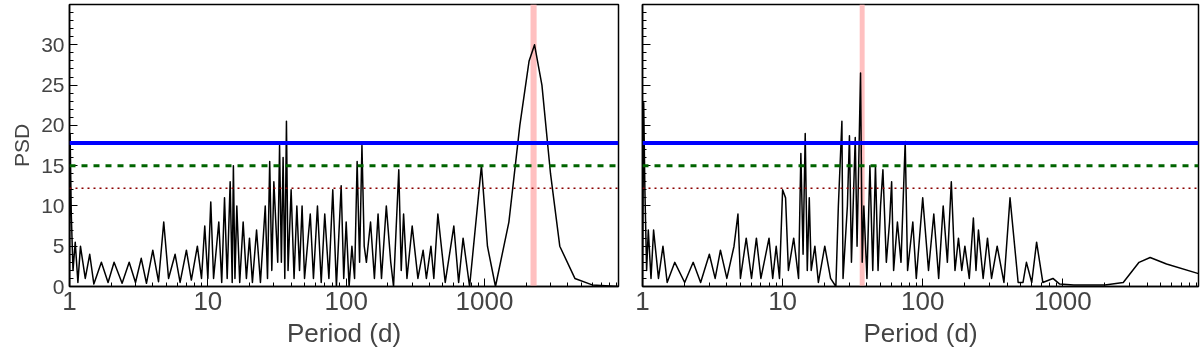  I want to click on y-tick-label: 15, so click(53, 165).